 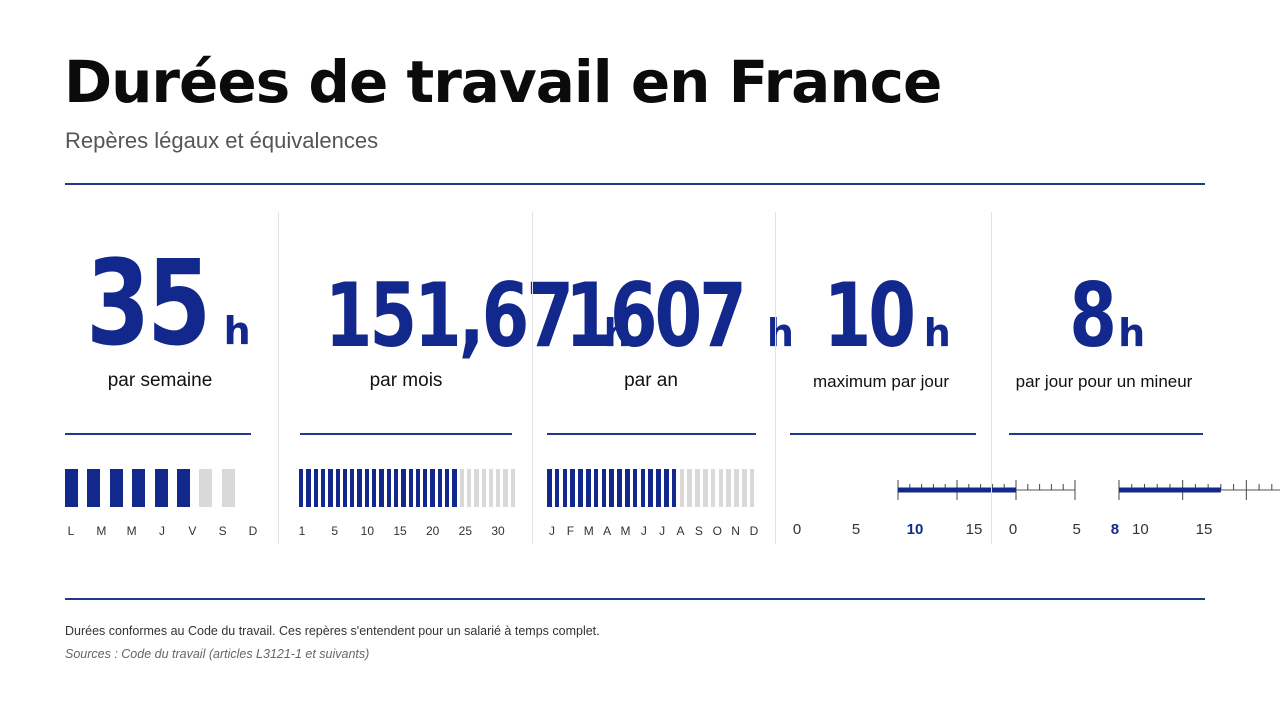 I want to click on stat-value-week: 35 h, so click(x=160, y=303).